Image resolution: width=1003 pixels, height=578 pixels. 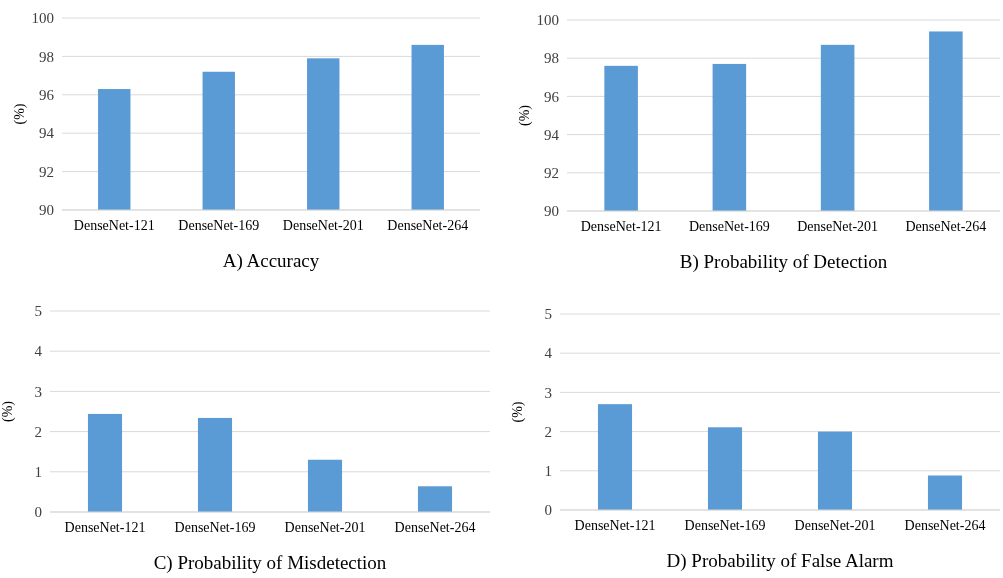 What do you see at coordinates (780, 561) in the screenshot?
I see `text: D) Probability of False Alarm` at bounding box center [780, 561].